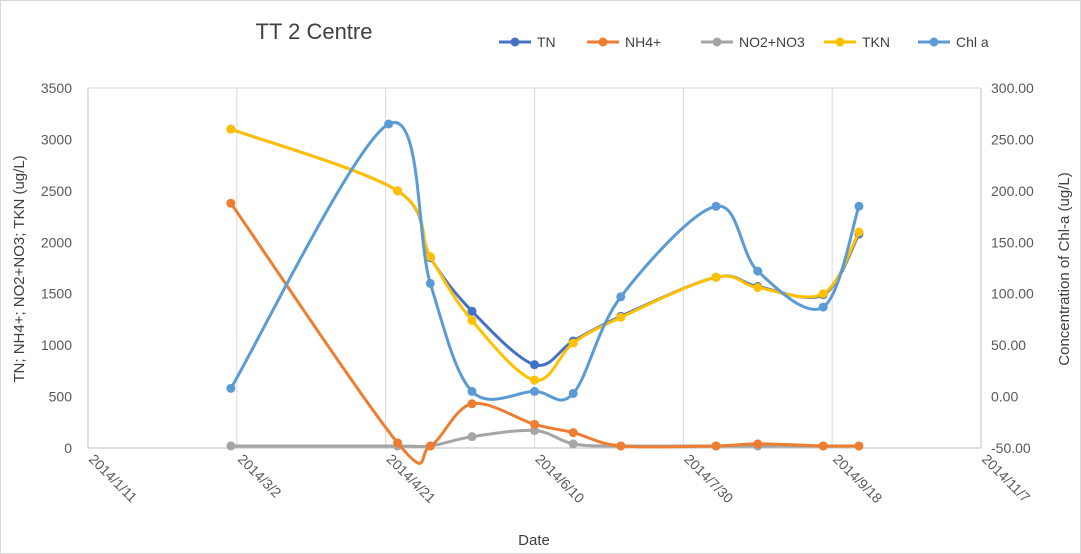 Image resolution: width=1081 pixels, height=554 pixels. Describe the element at coordinates (515, 42) in the screenshot. I see `legend-marker-tn` at that location.